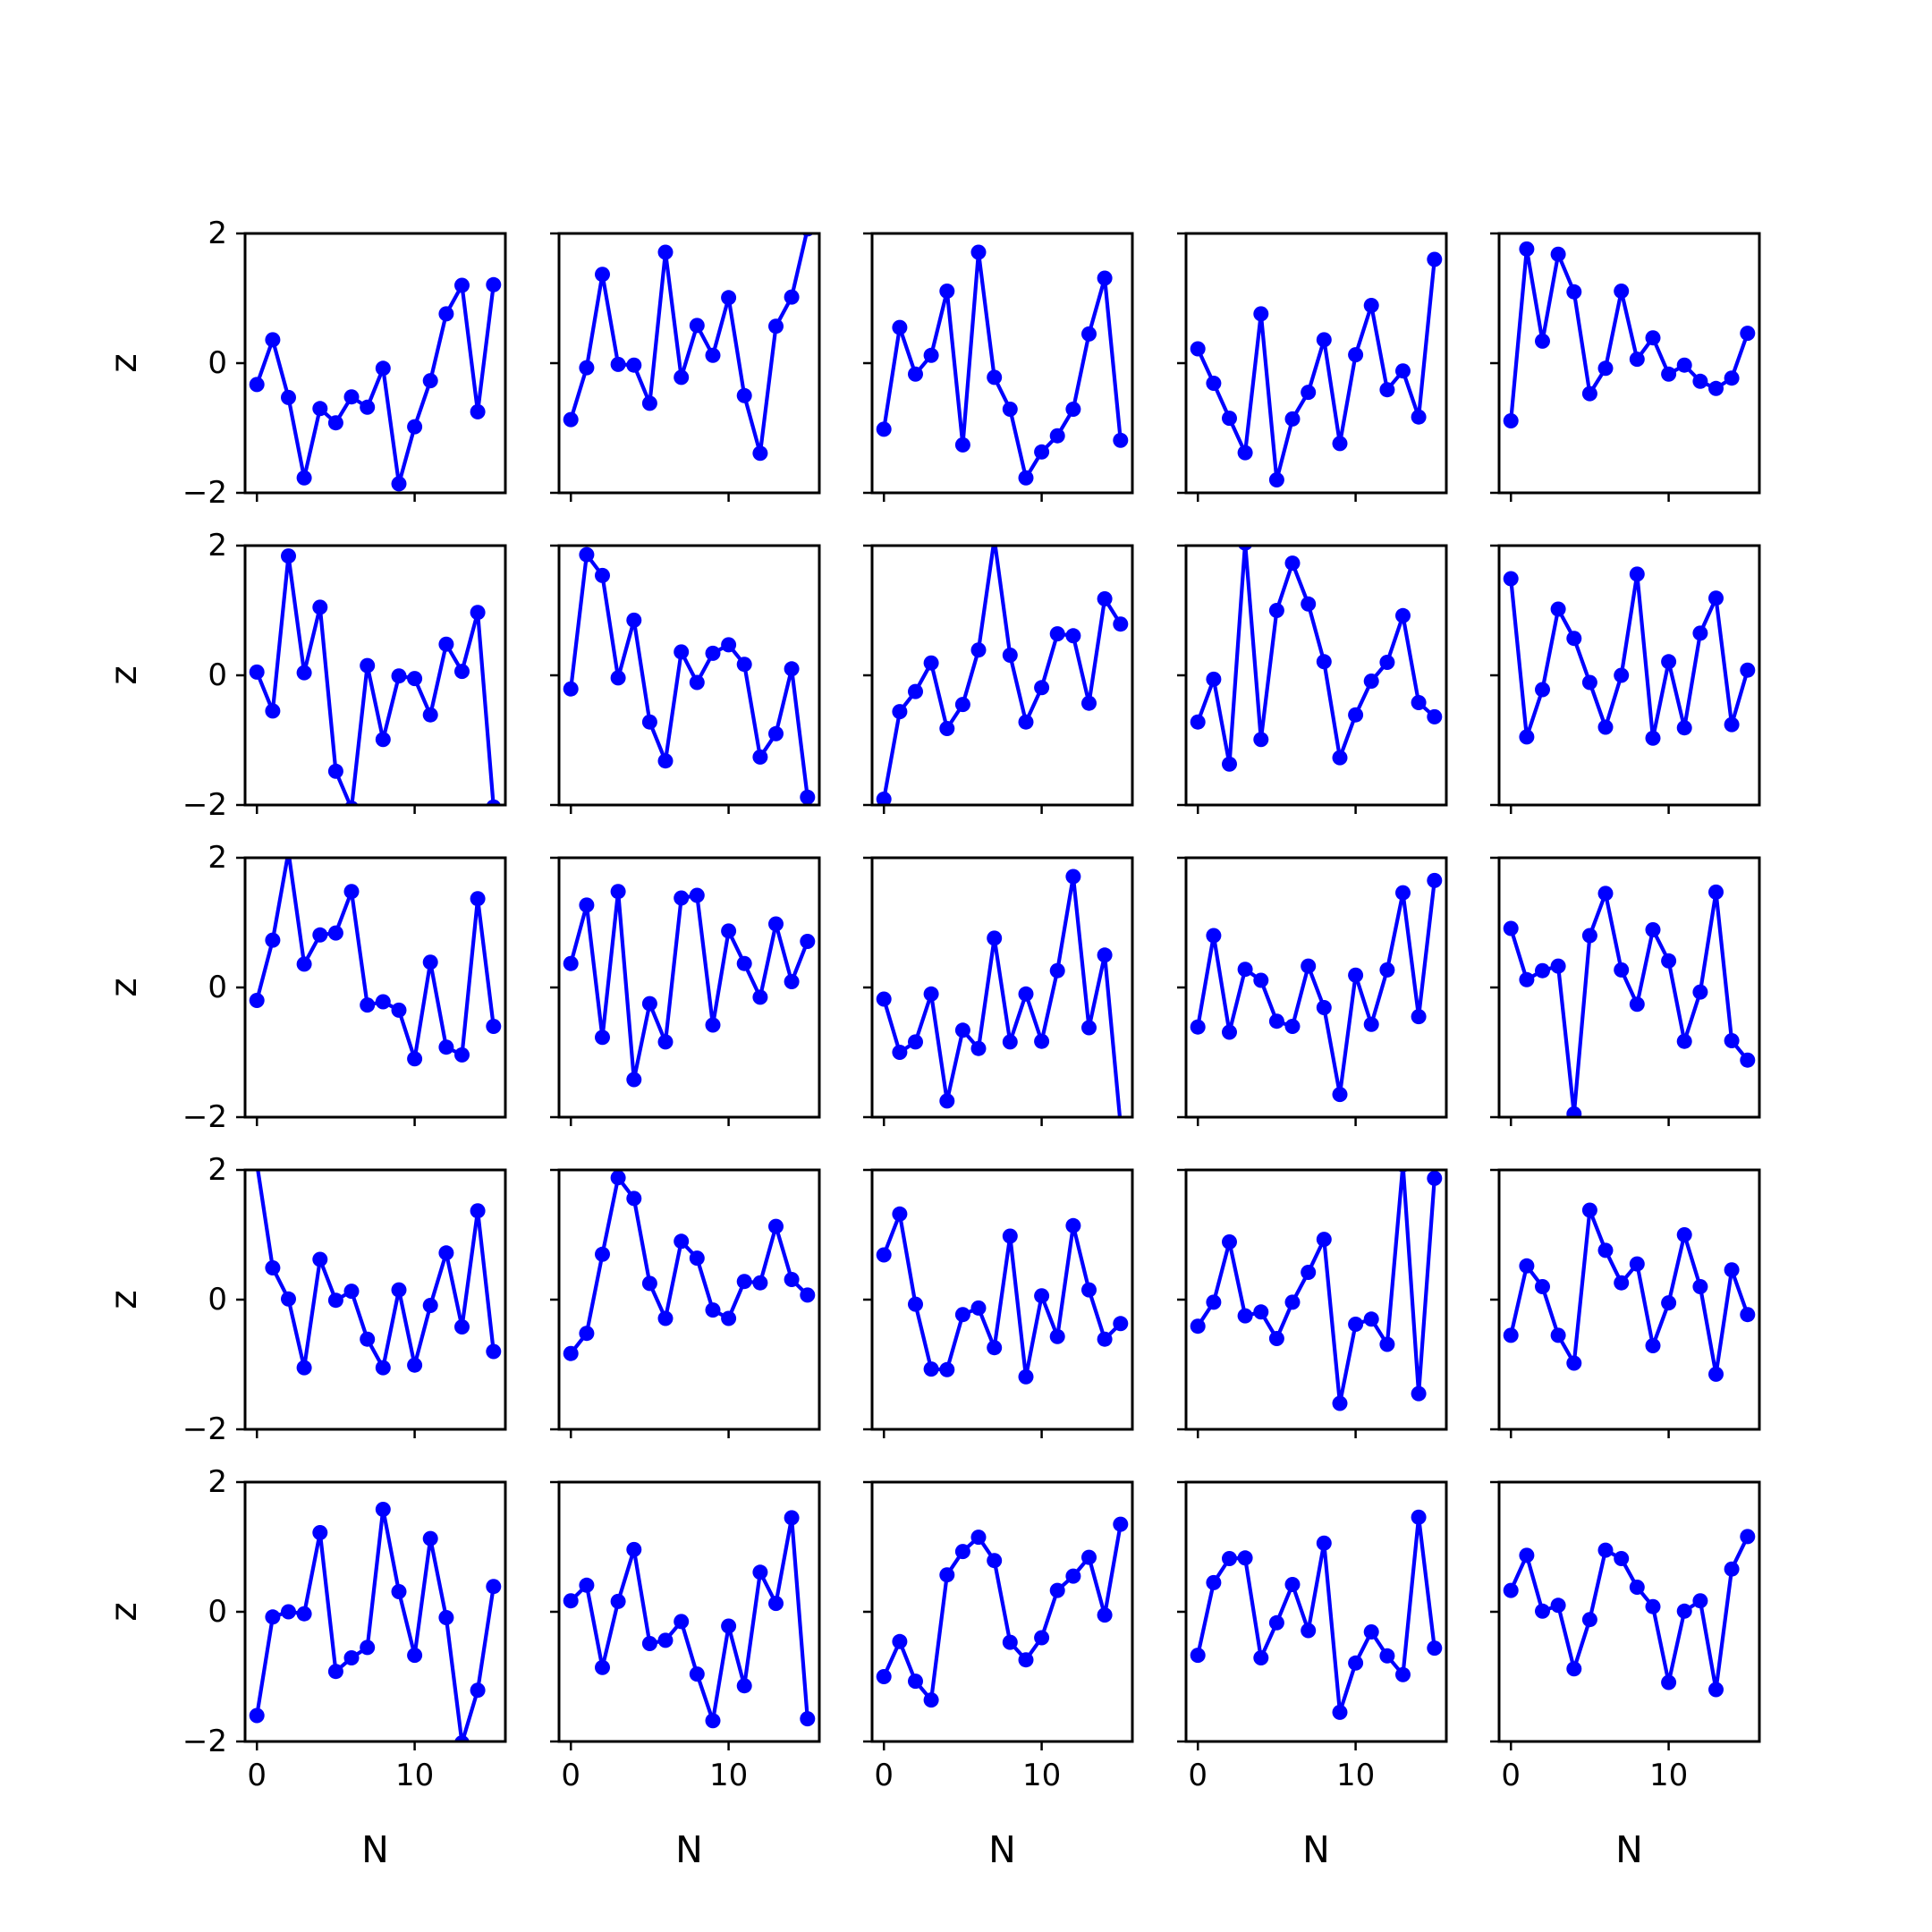  Describe the element at coordinates (884, 1775) in the screenshot. I see `x-tick-label: 0` at that location.